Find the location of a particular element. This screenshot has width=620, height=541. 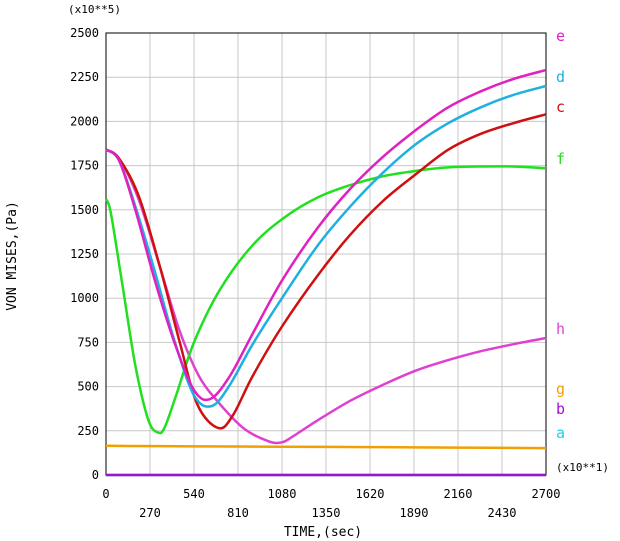

x-tick-label: 2430 is located at coordinates (502, 513).